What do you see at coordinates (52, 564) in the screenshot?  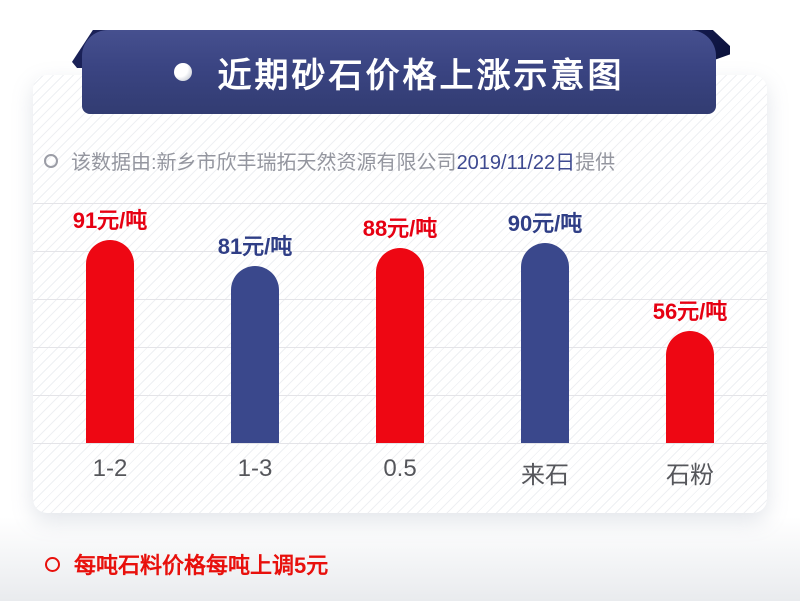 I see `red-circle-bullet-icon` at bounding box center [52, 564].